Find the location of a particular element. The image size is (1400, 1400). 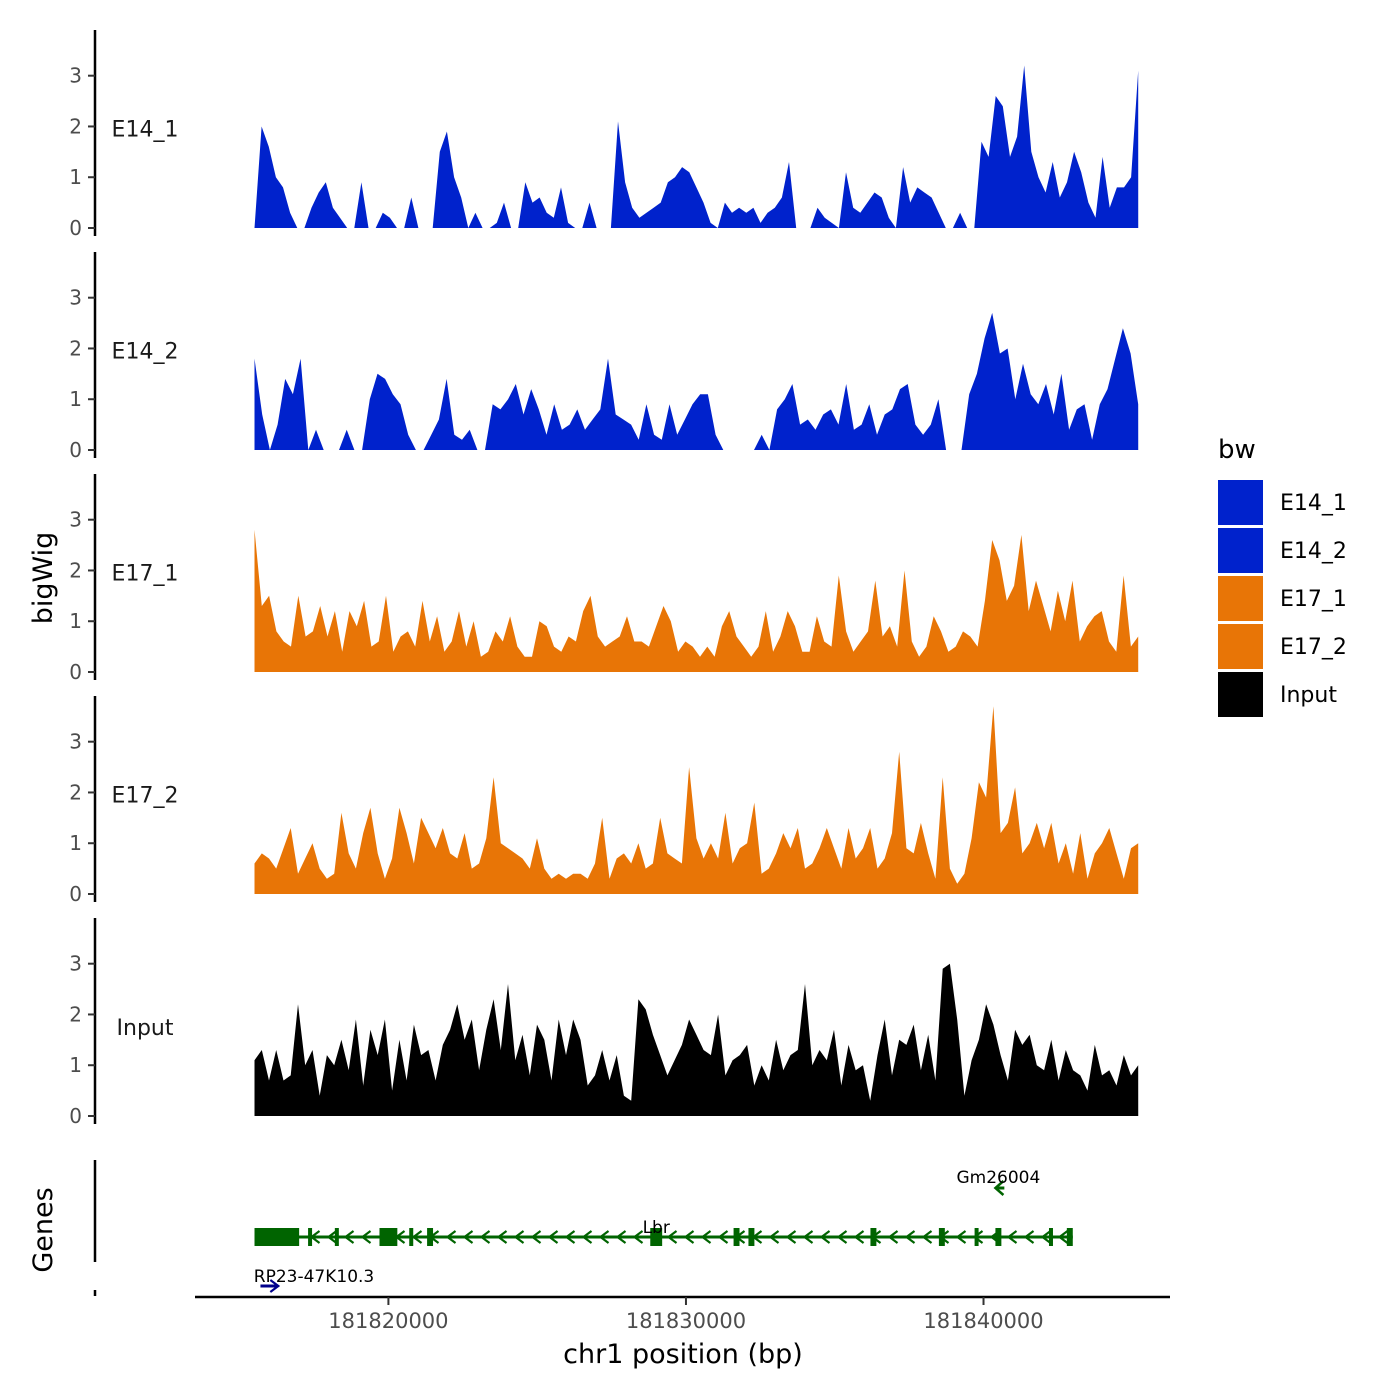

legend-label: E14_1 is located at coordinates (1313, 503).